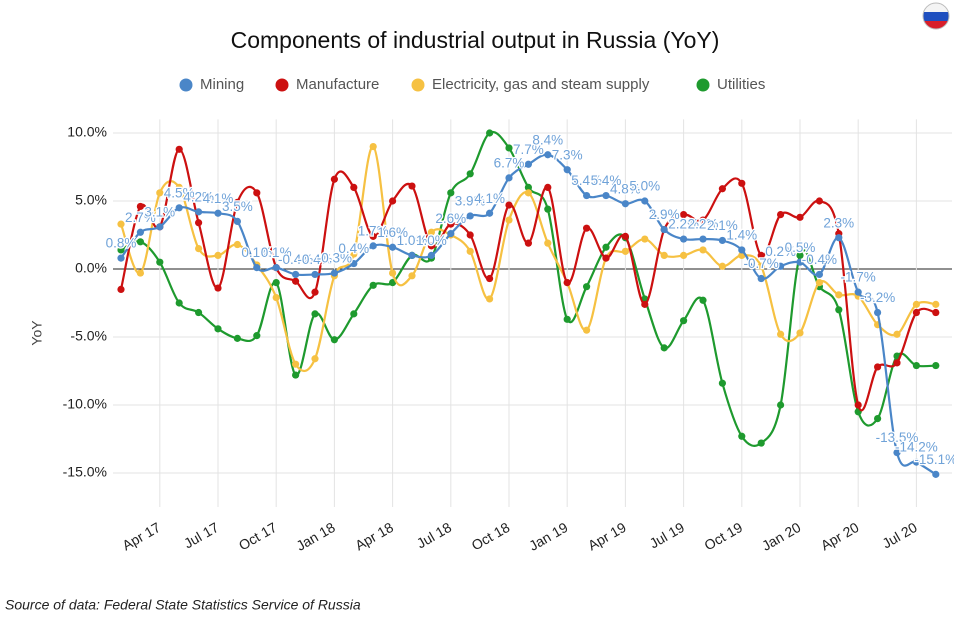  Describe the element at coordinates (353, 248) in the screenshot. I see `data-label: 0.4%` at that location.